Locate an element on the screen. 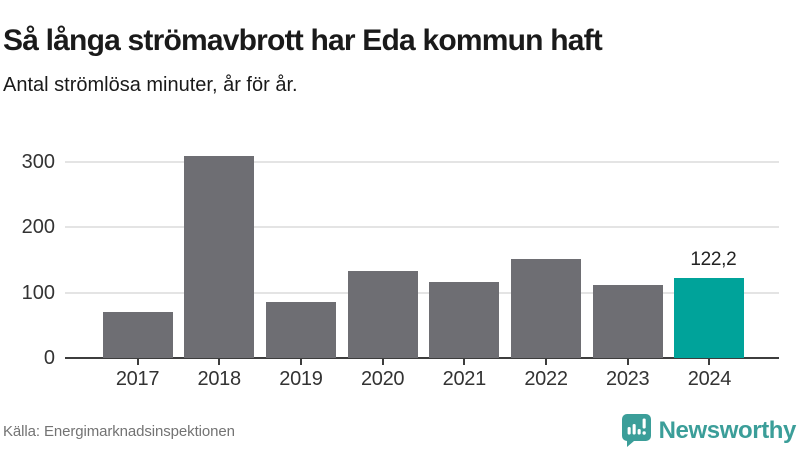 This screenshot has height=450, width=800. chart-subtitle: Antal strömlösa minuter, år för år. is located at coordinates (150, 85).